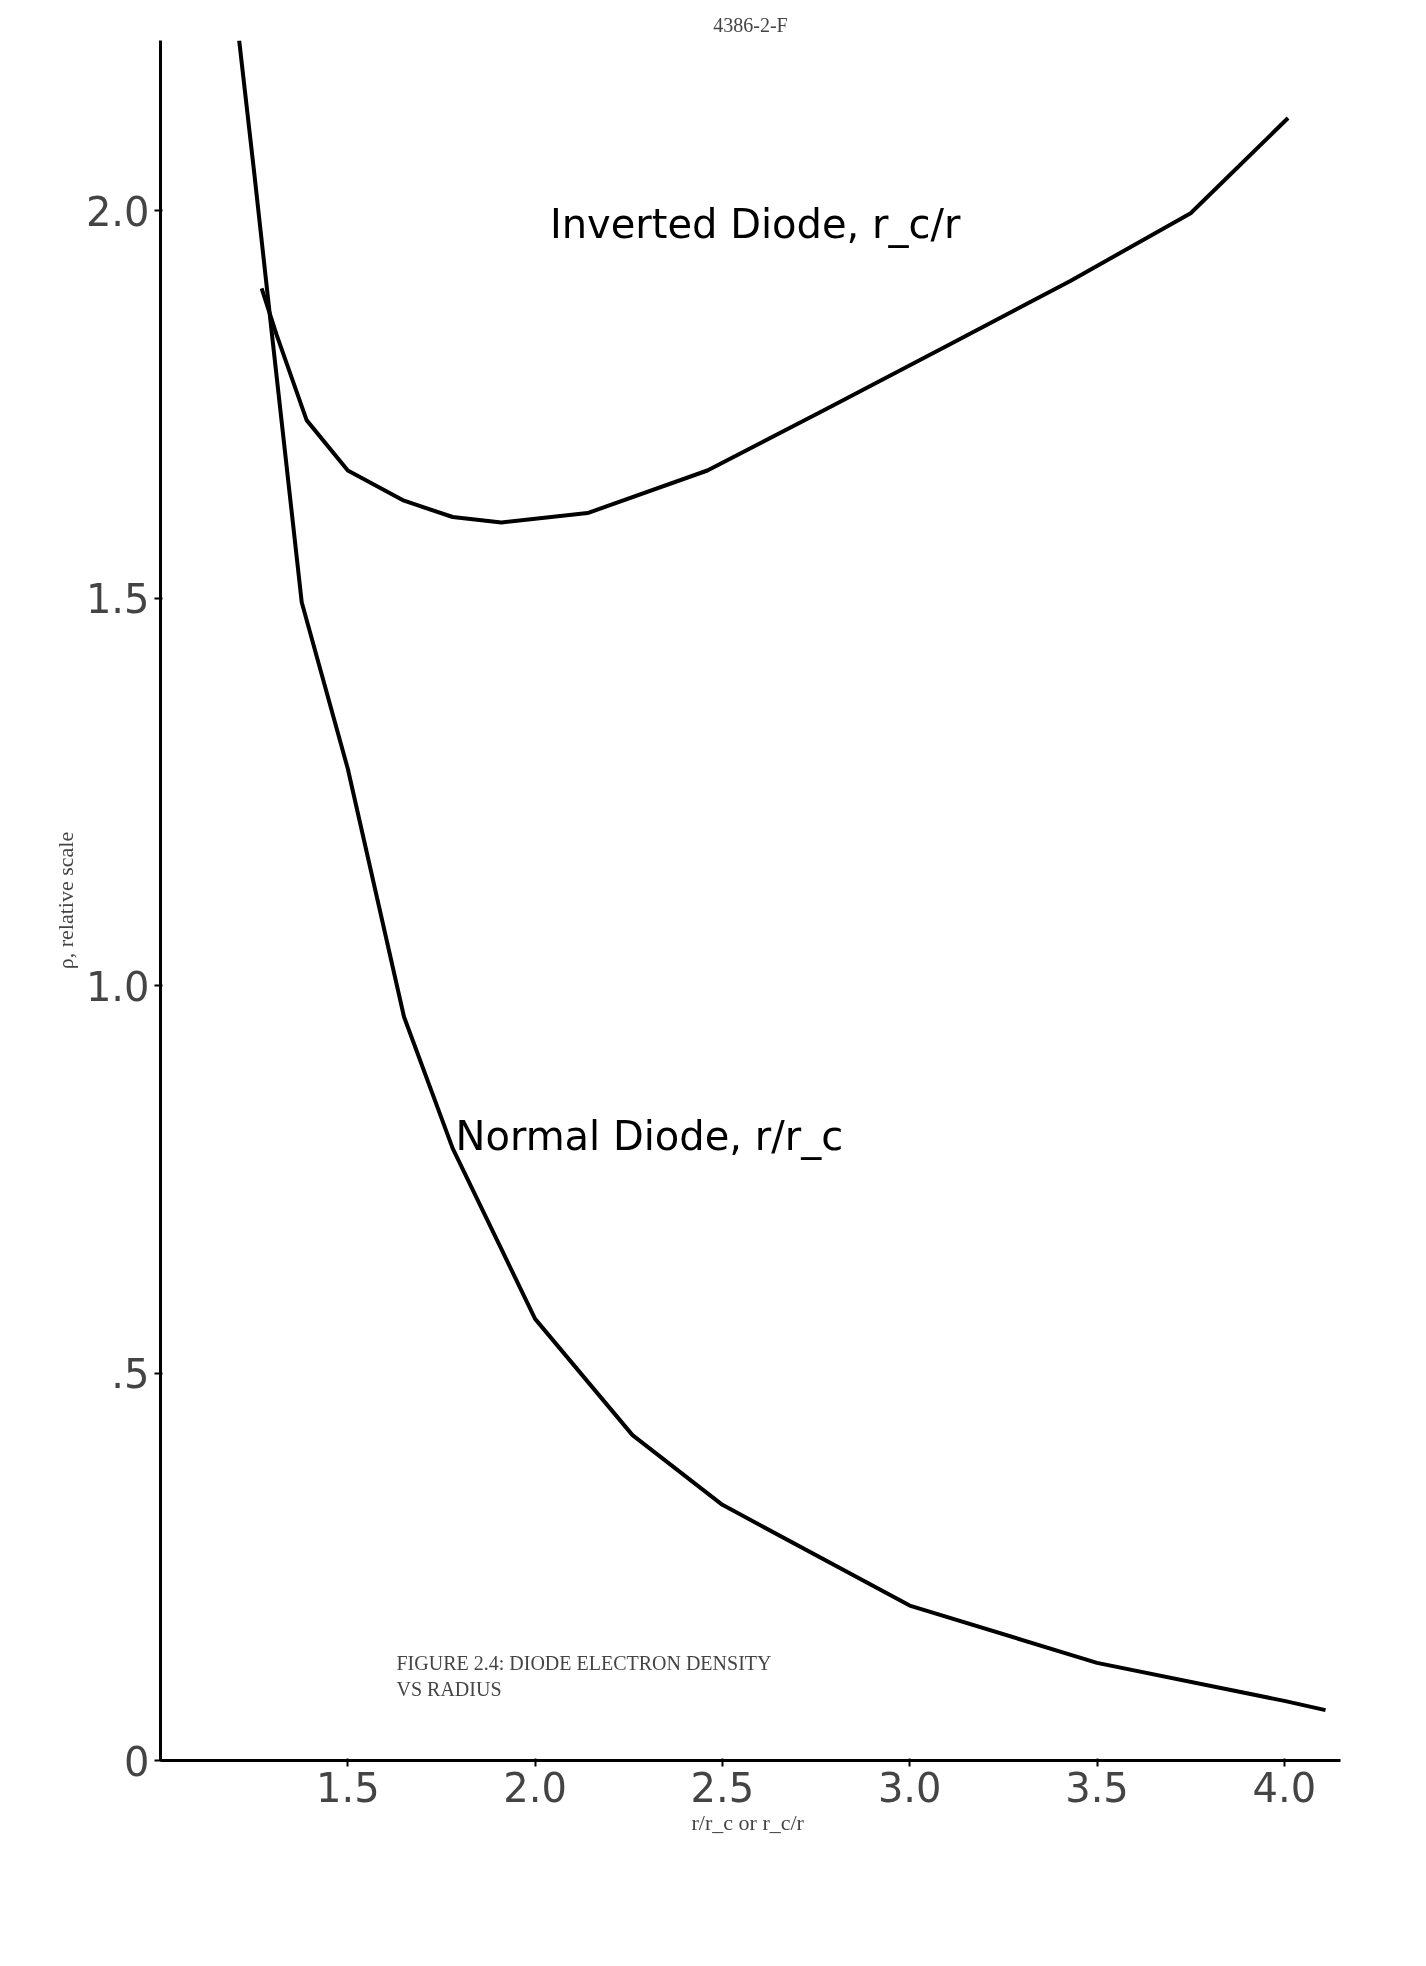 The image size is (1426, 1966). Describe the element at coordinates (750, 24) in the screenshot. I see `text: 4386-2-F` at that location.